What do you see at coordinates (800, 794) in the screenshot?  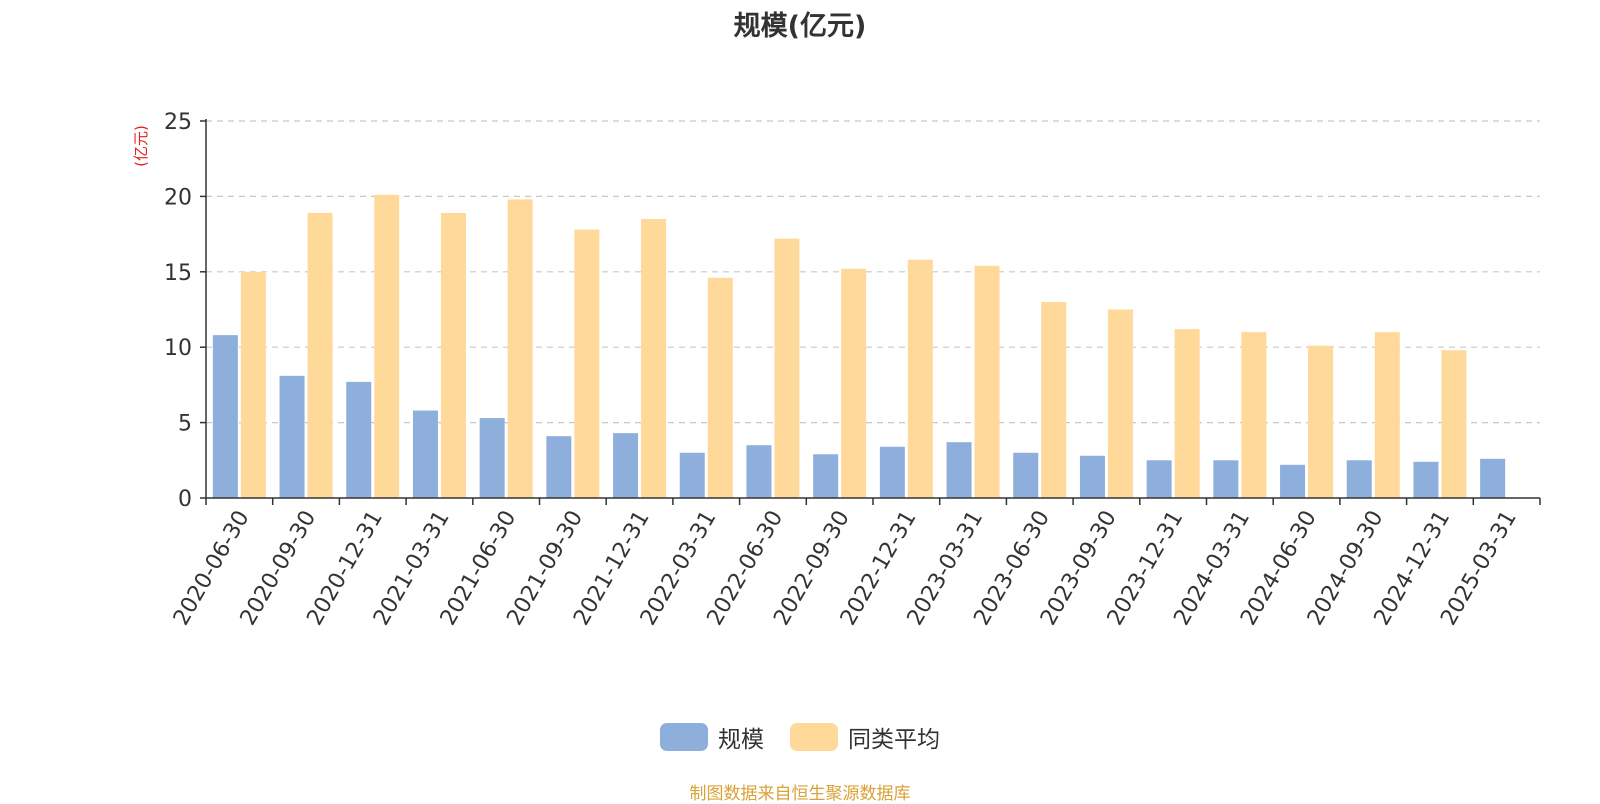 I see `data-source-note: 制图数据来自恒生聚源数据库` at bounding box center [800, 794].